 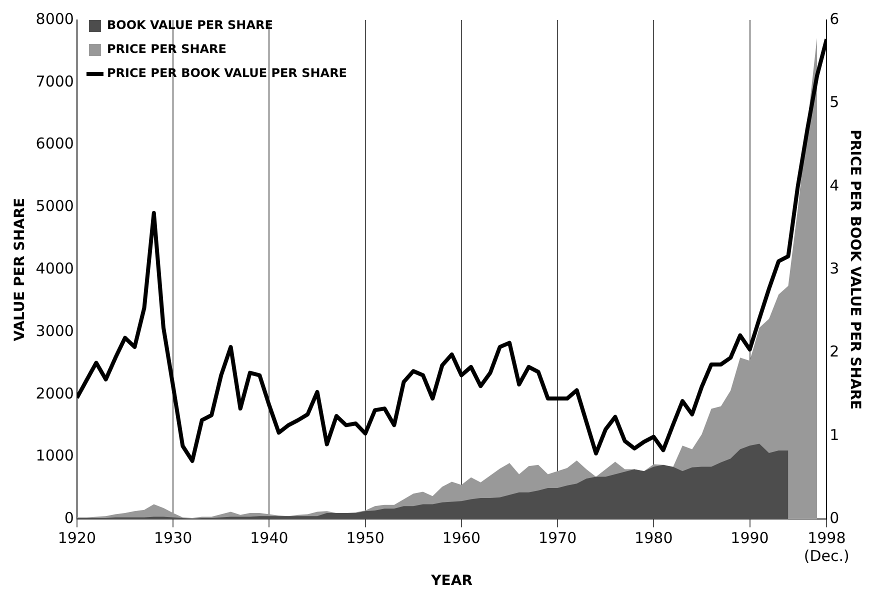 I want to click on y2-tick-label: 0, so click(x=835, y=518).